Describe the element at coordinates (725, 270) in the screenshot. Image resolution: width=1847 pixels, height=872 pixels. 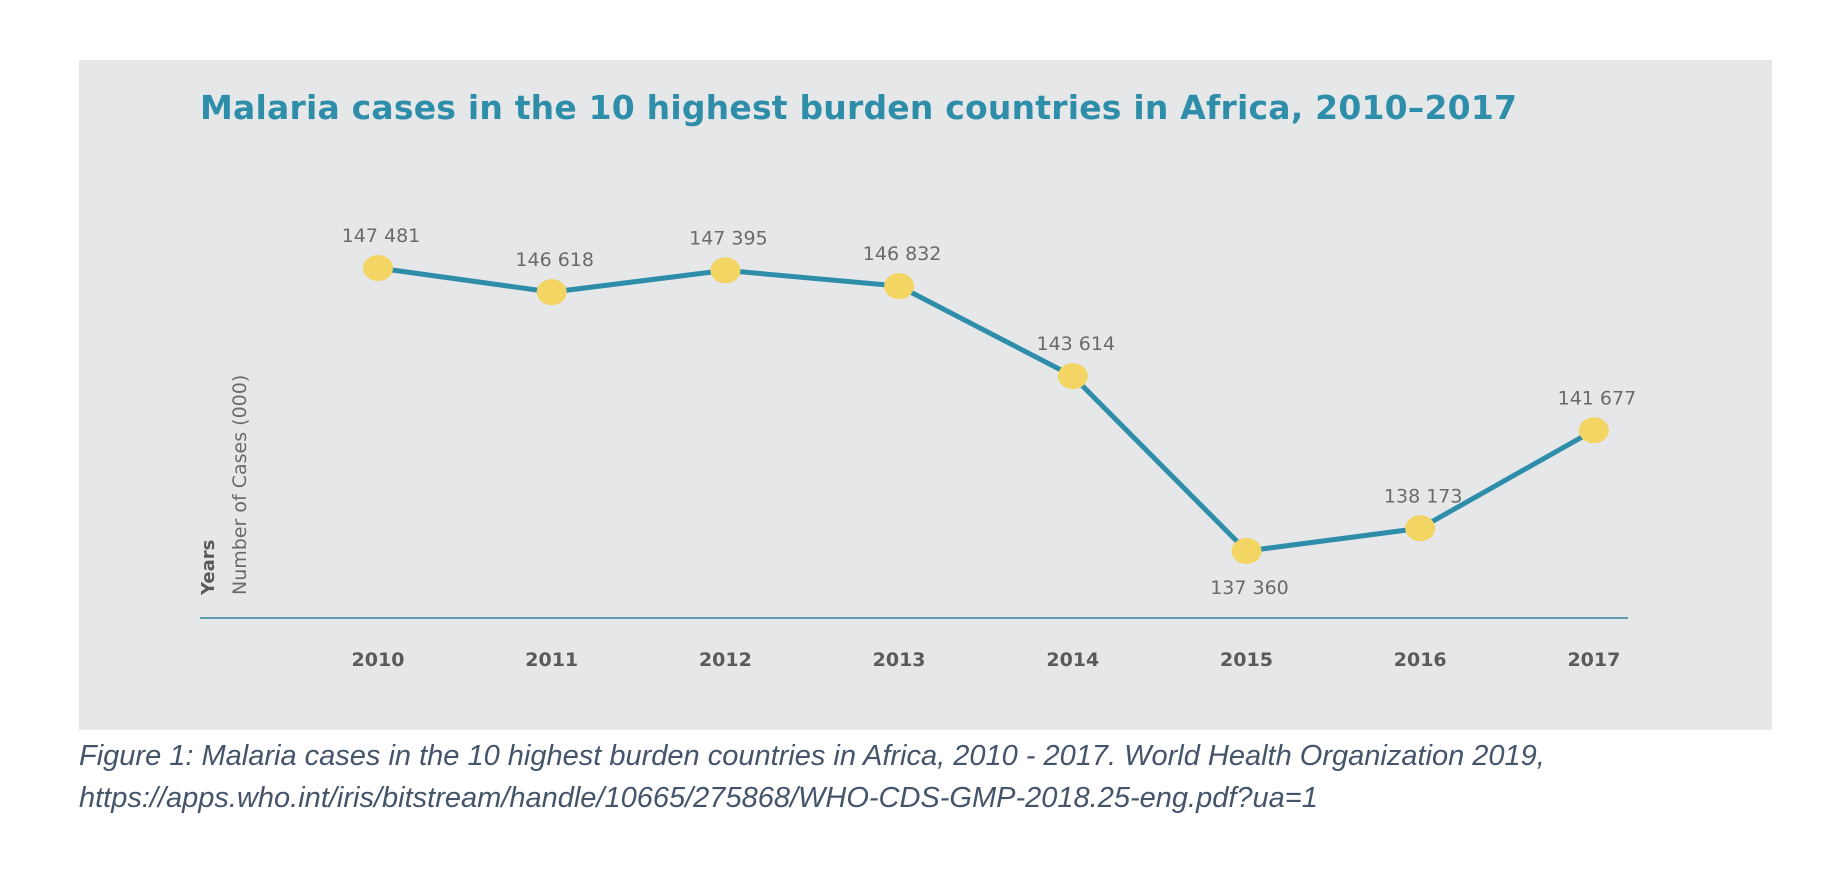
I see `data-point-2012` at that location.